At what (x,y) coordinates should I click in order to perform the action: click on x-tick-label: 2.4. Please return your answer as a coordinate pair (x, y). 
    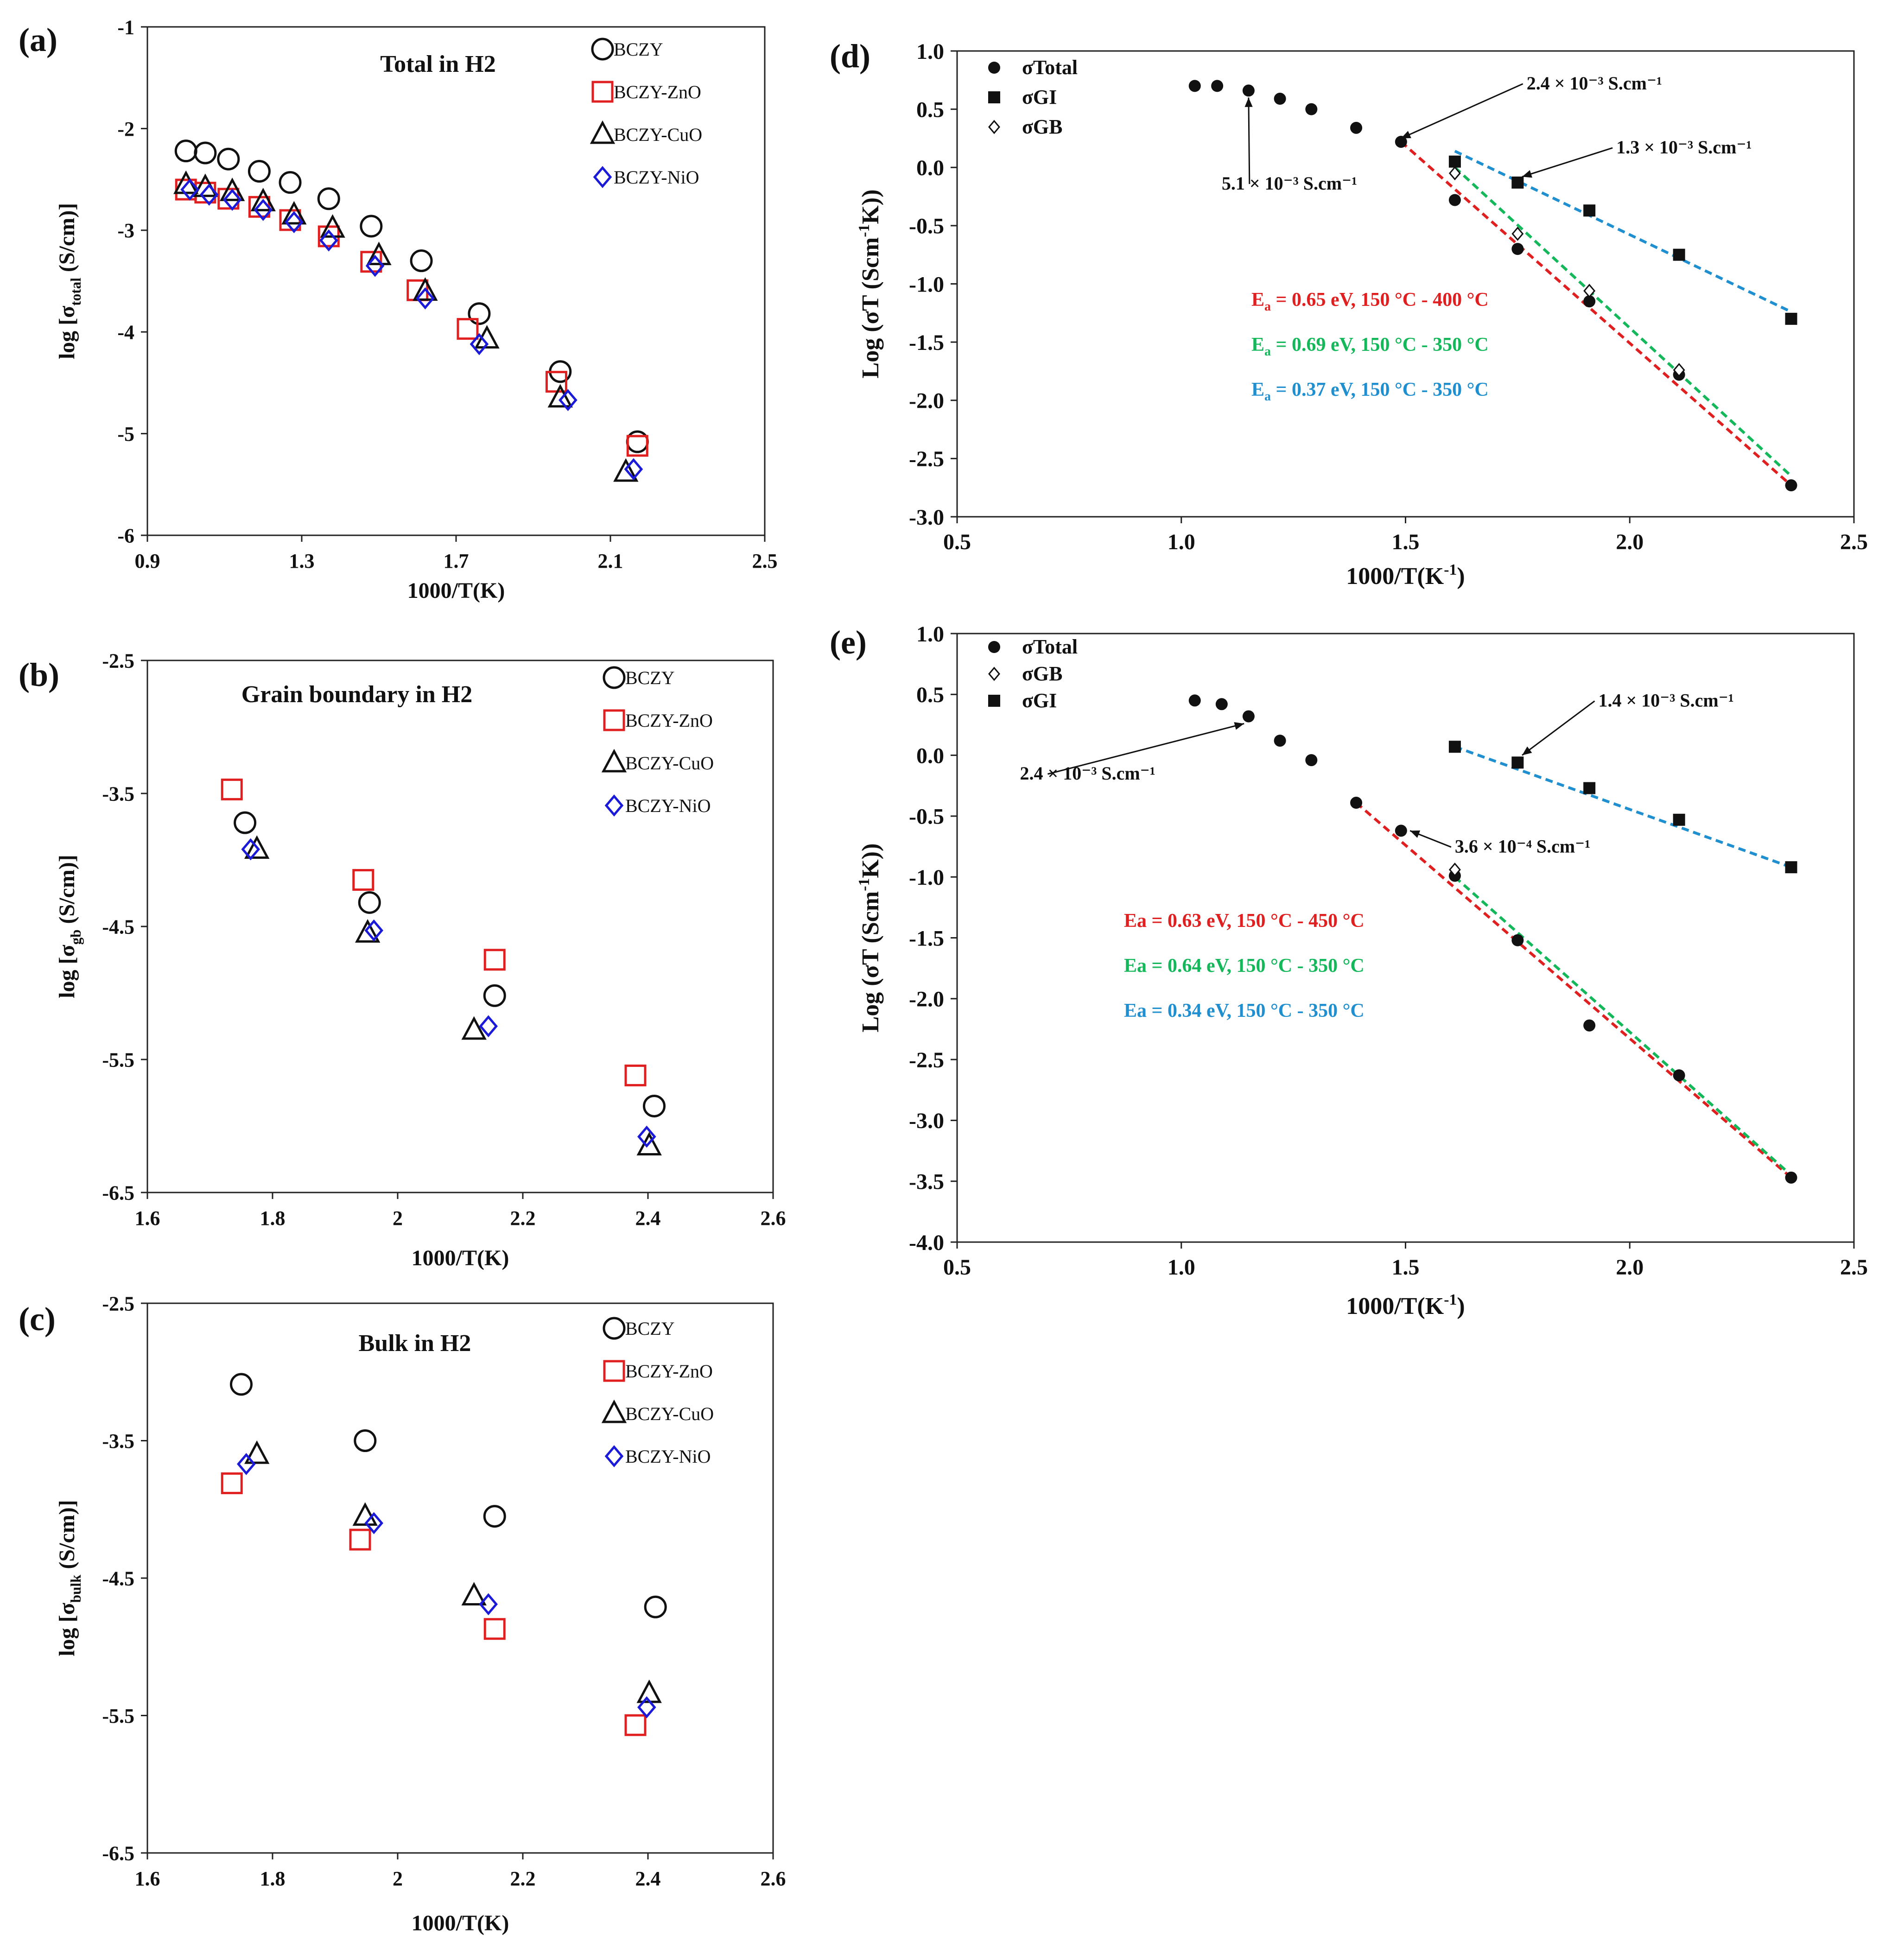
    Looking at the image, I should click on (648, 1878).